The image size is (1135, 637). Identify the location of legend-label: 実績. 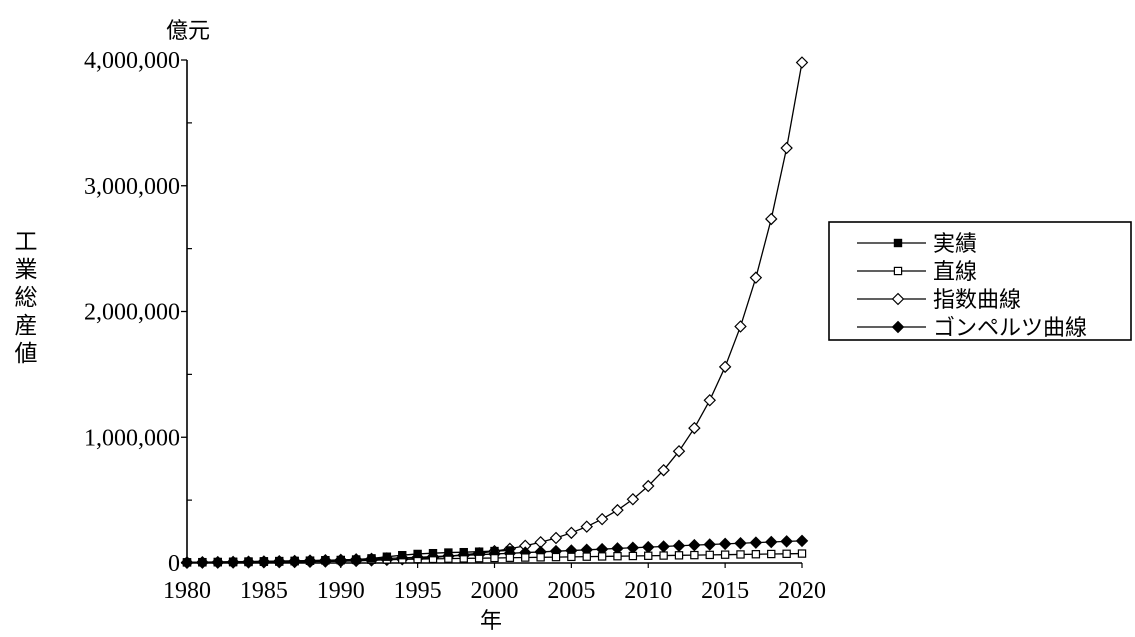
(955, 243).